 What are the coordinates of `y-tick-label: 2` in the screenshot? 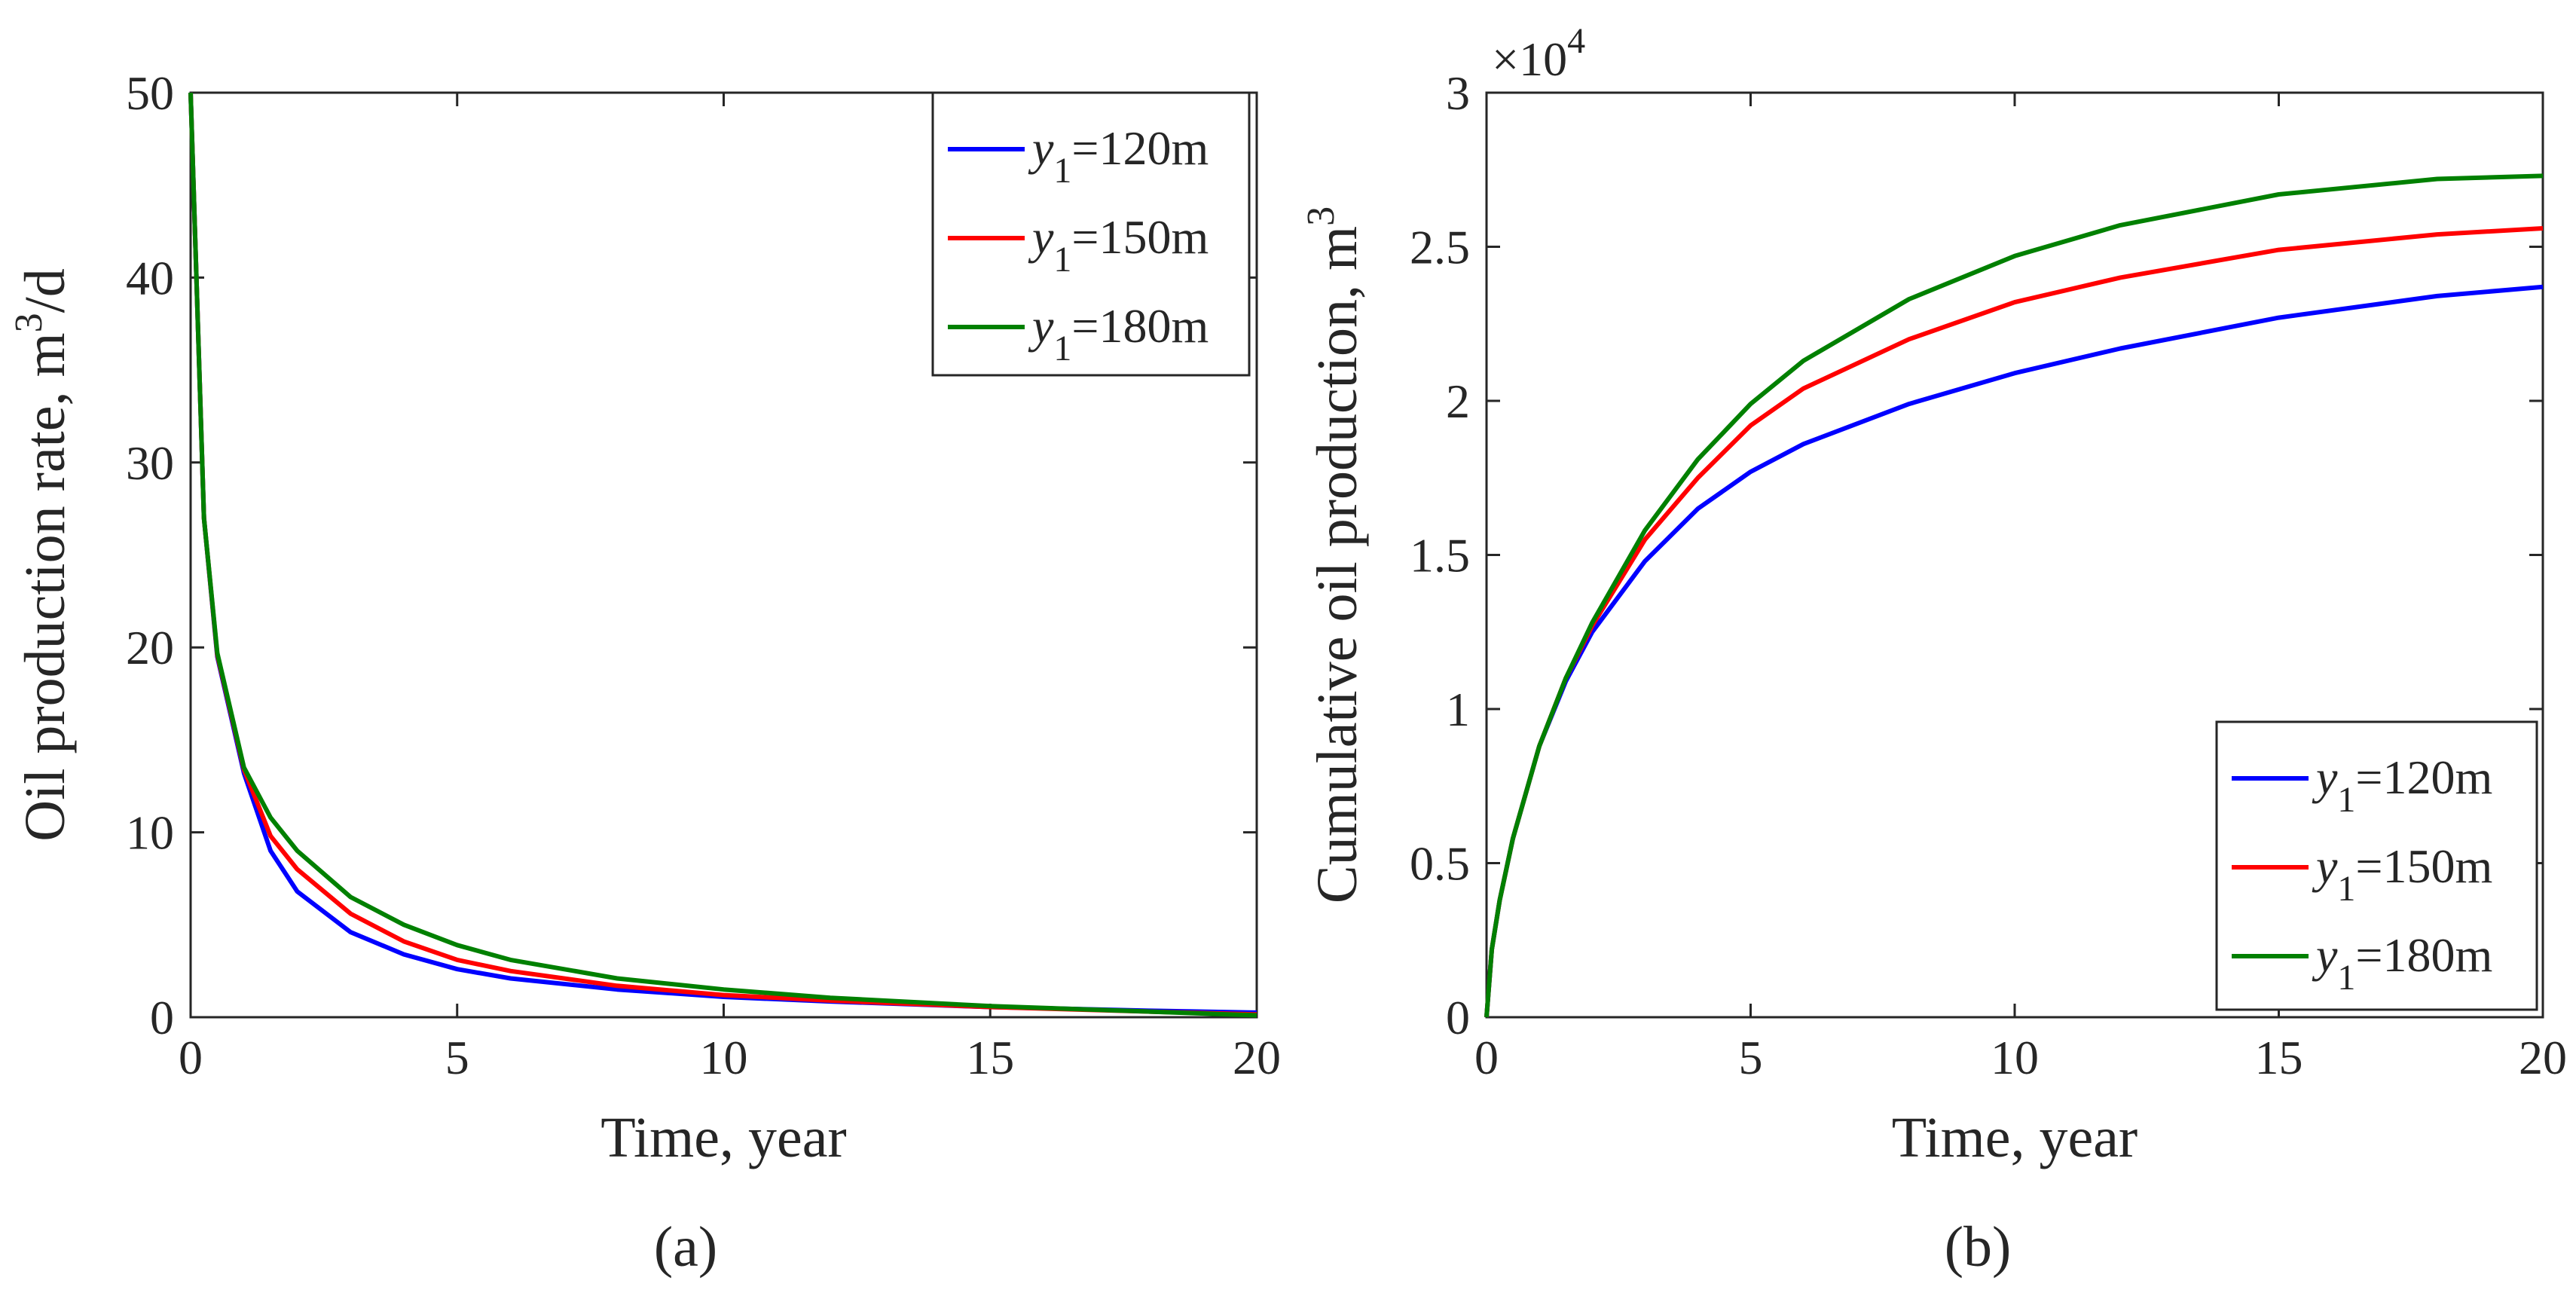 It's located at (1458, 401).